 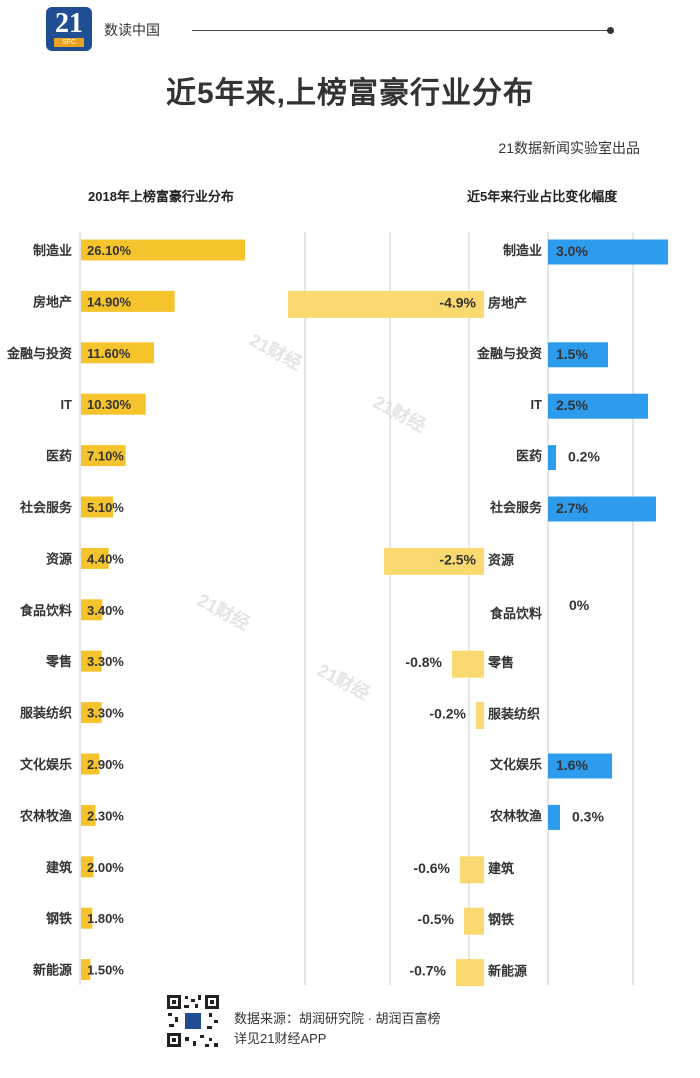 What do you see at coordinates (193, 1021) in the screenshot?
I see `qr-code-icon` at bounding box center [193, 1021].